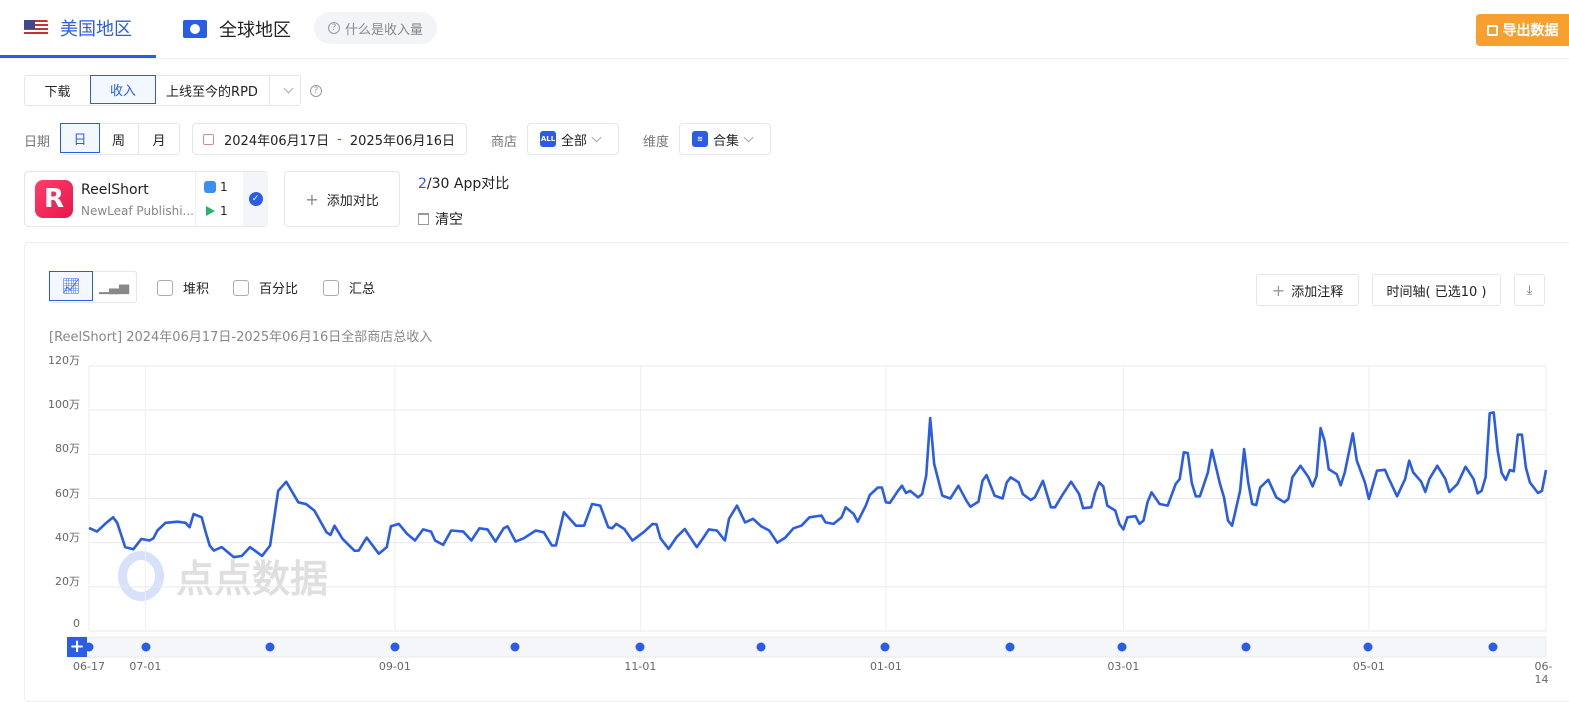  I want to click on trash-icon, so click(423, 219).